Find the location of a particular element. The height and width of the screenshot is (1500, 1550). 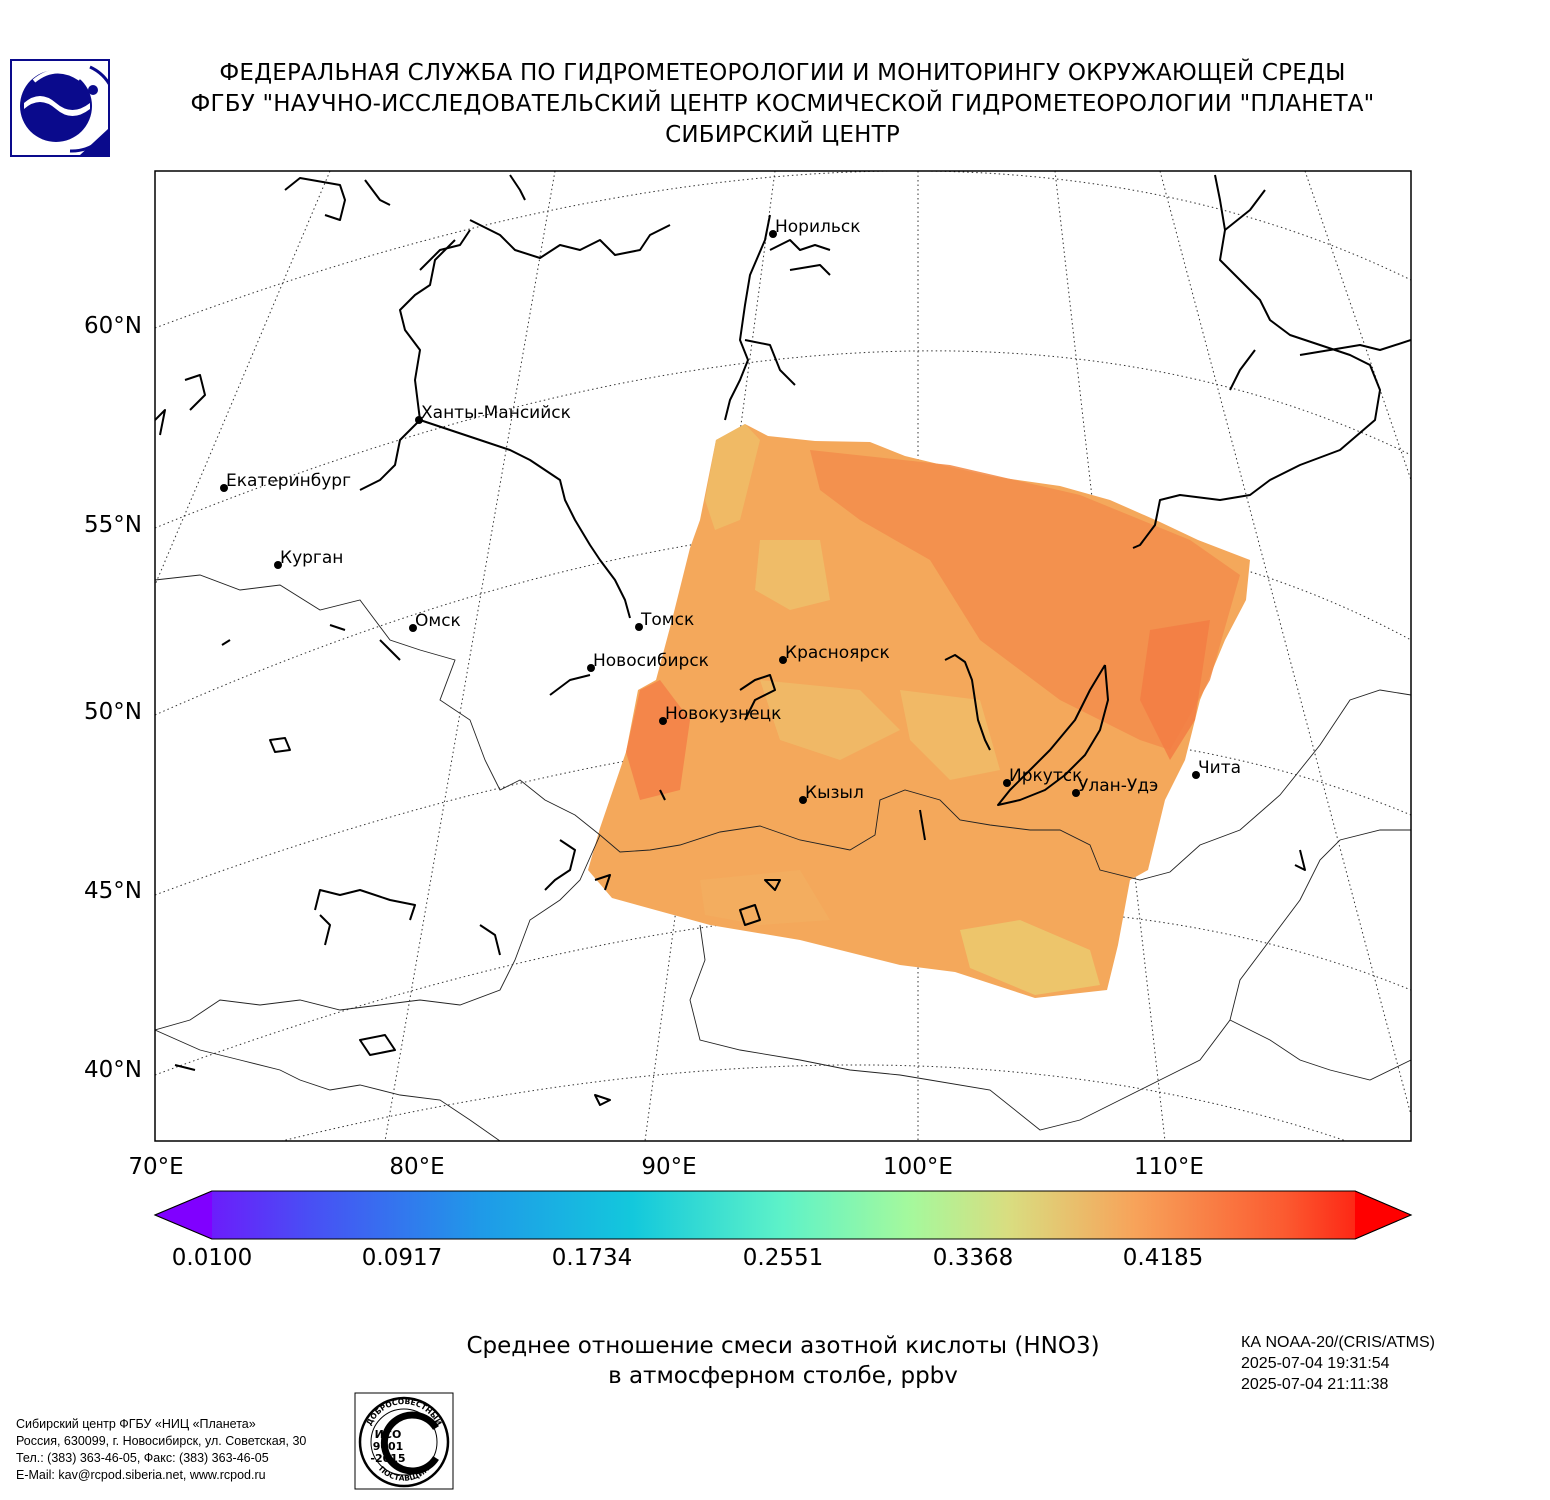

city-label: Кызыл is located at coordinates (834, 793).